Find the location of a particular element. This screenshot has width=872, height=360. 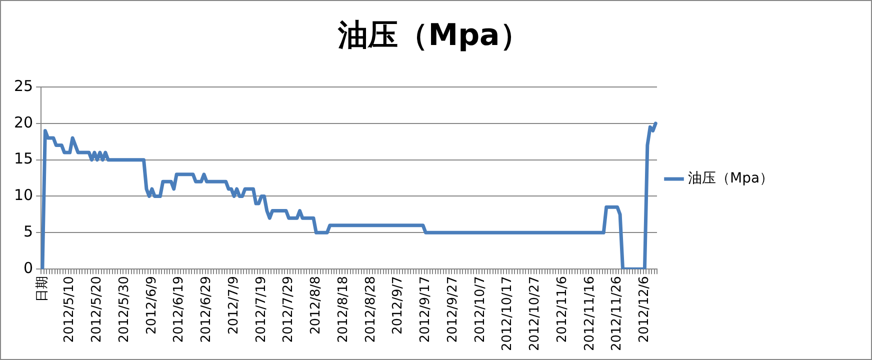

y-tick-label: 10 is located at coordinates (24, 195).